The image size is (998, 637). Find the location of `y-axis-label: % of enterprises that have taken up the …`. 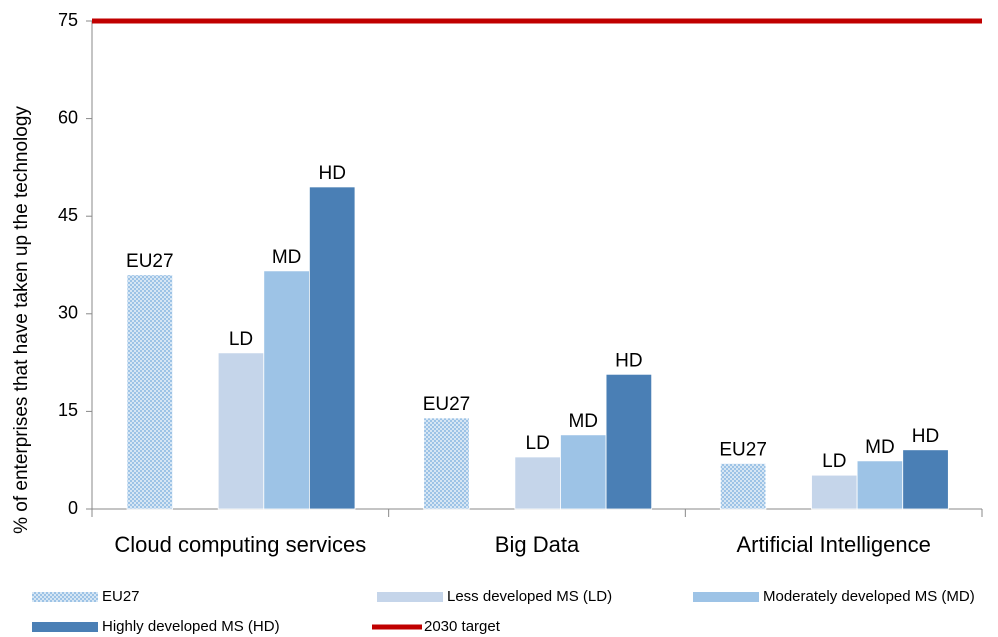

y-axis-label: % of enterprises that have taken up the … is located at coordinates (21, 320).